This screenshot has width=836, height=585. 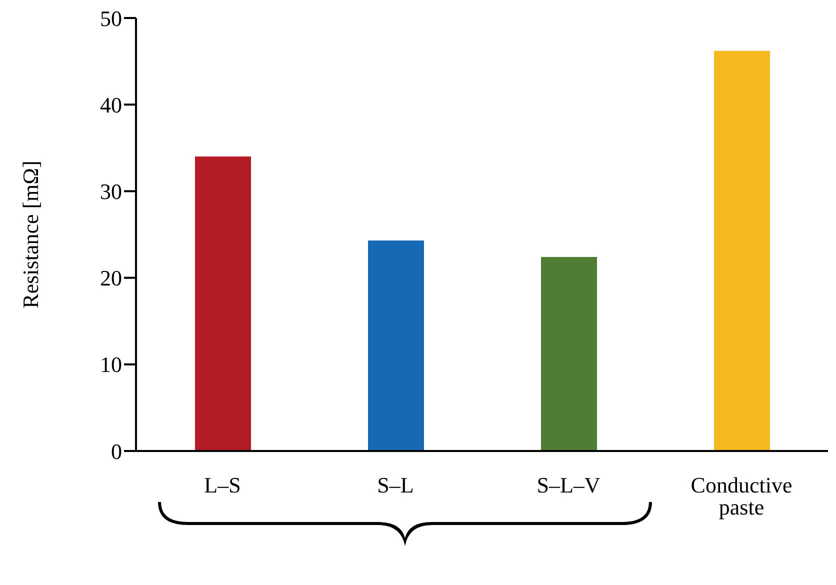 What do you see at coordinates (116, 451) in the screenshot?
I see `y-tick-label: 0` at bounding box center [116, 451].